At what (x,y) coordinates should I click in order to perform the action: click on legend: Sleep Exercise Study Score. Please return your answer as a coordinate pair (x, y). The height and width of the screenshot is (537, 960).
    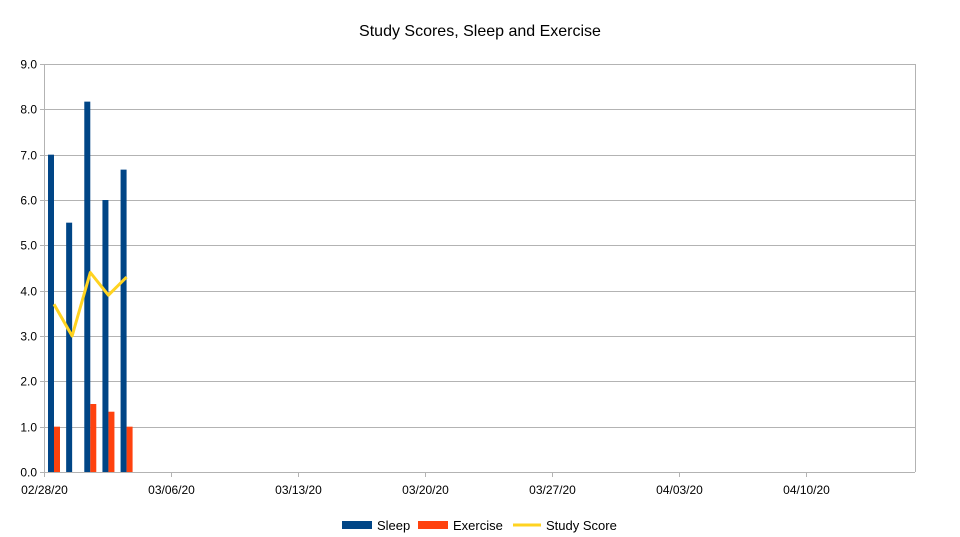
    Looking at the image, I should click on (479, 525).